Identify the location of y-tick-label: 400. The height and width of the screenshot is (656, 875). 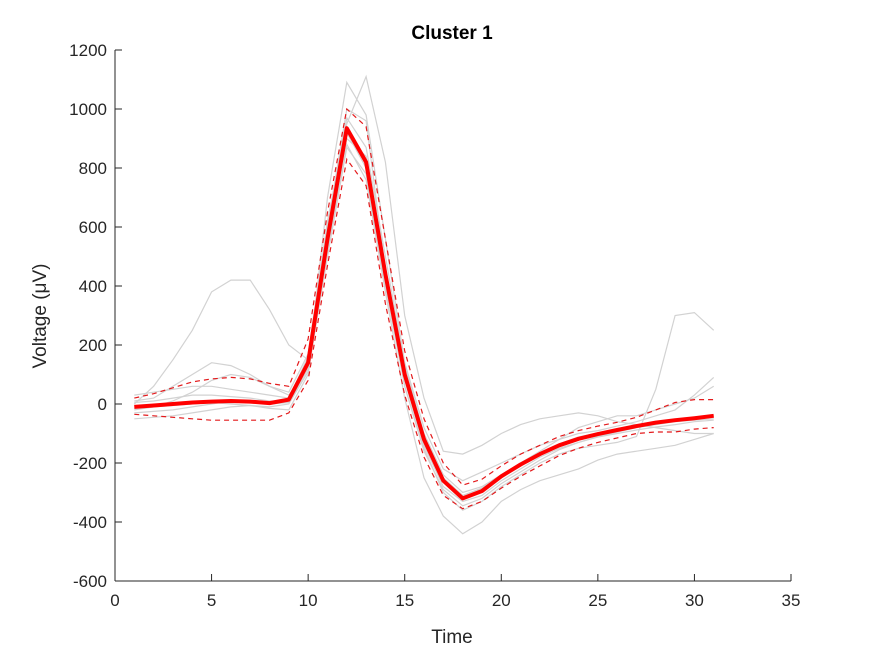
(93, 286).